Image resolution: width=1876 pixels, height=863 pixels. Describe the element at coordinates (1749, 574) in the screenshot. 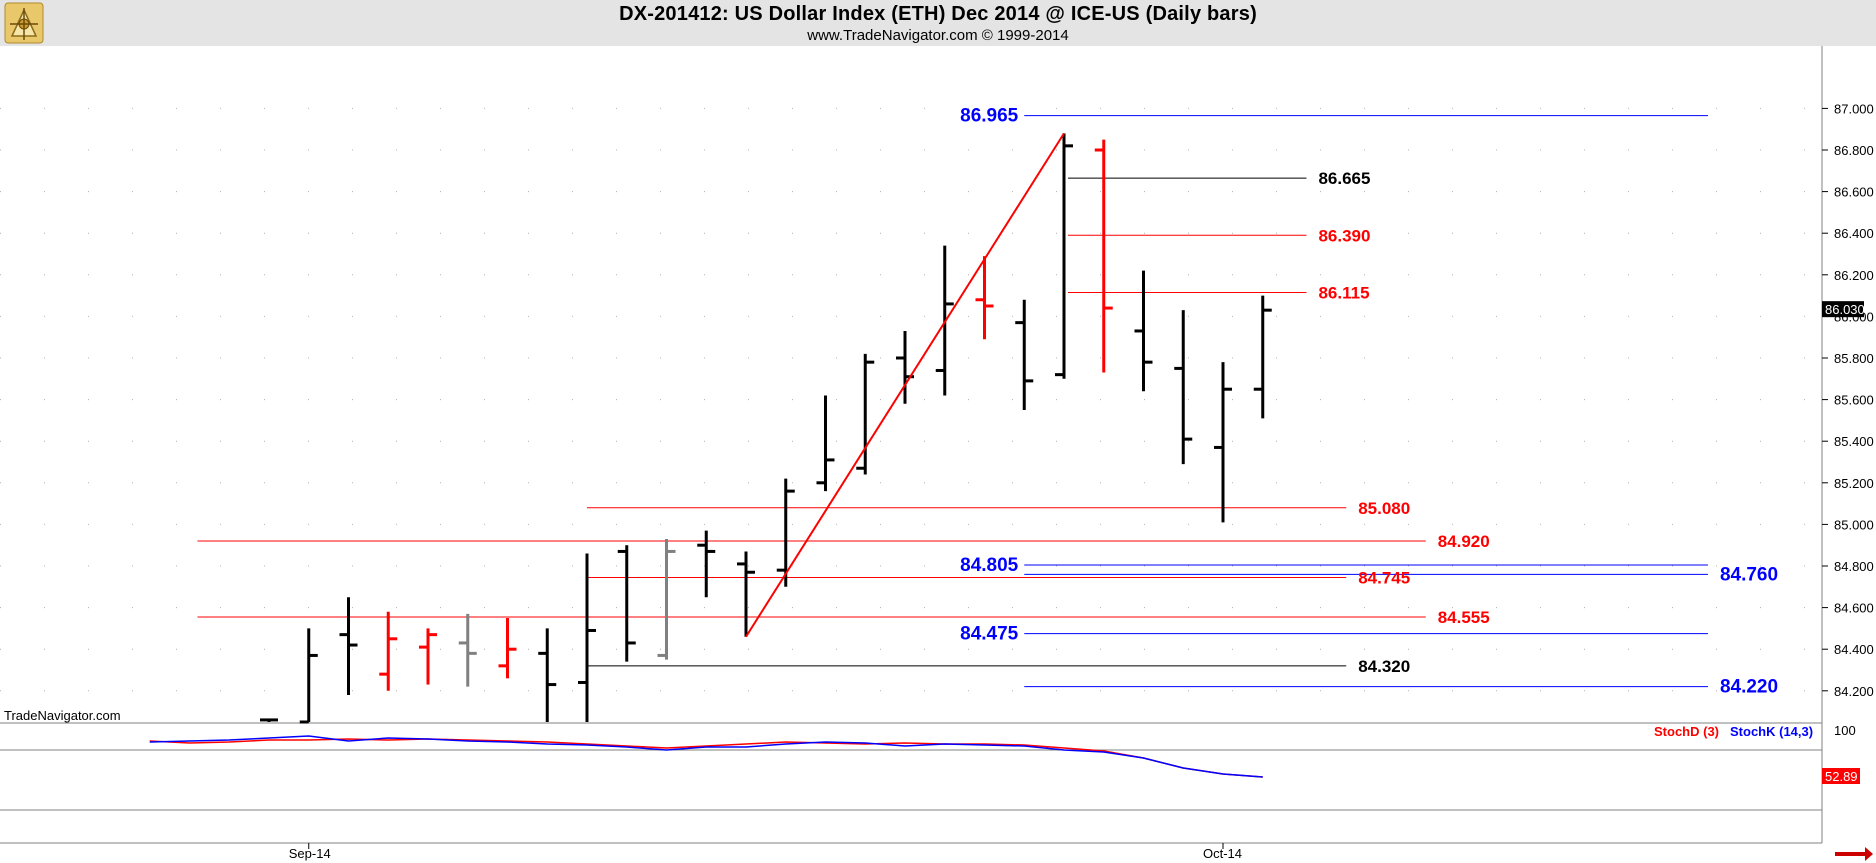

I see `level-label: 84.760` at that location.